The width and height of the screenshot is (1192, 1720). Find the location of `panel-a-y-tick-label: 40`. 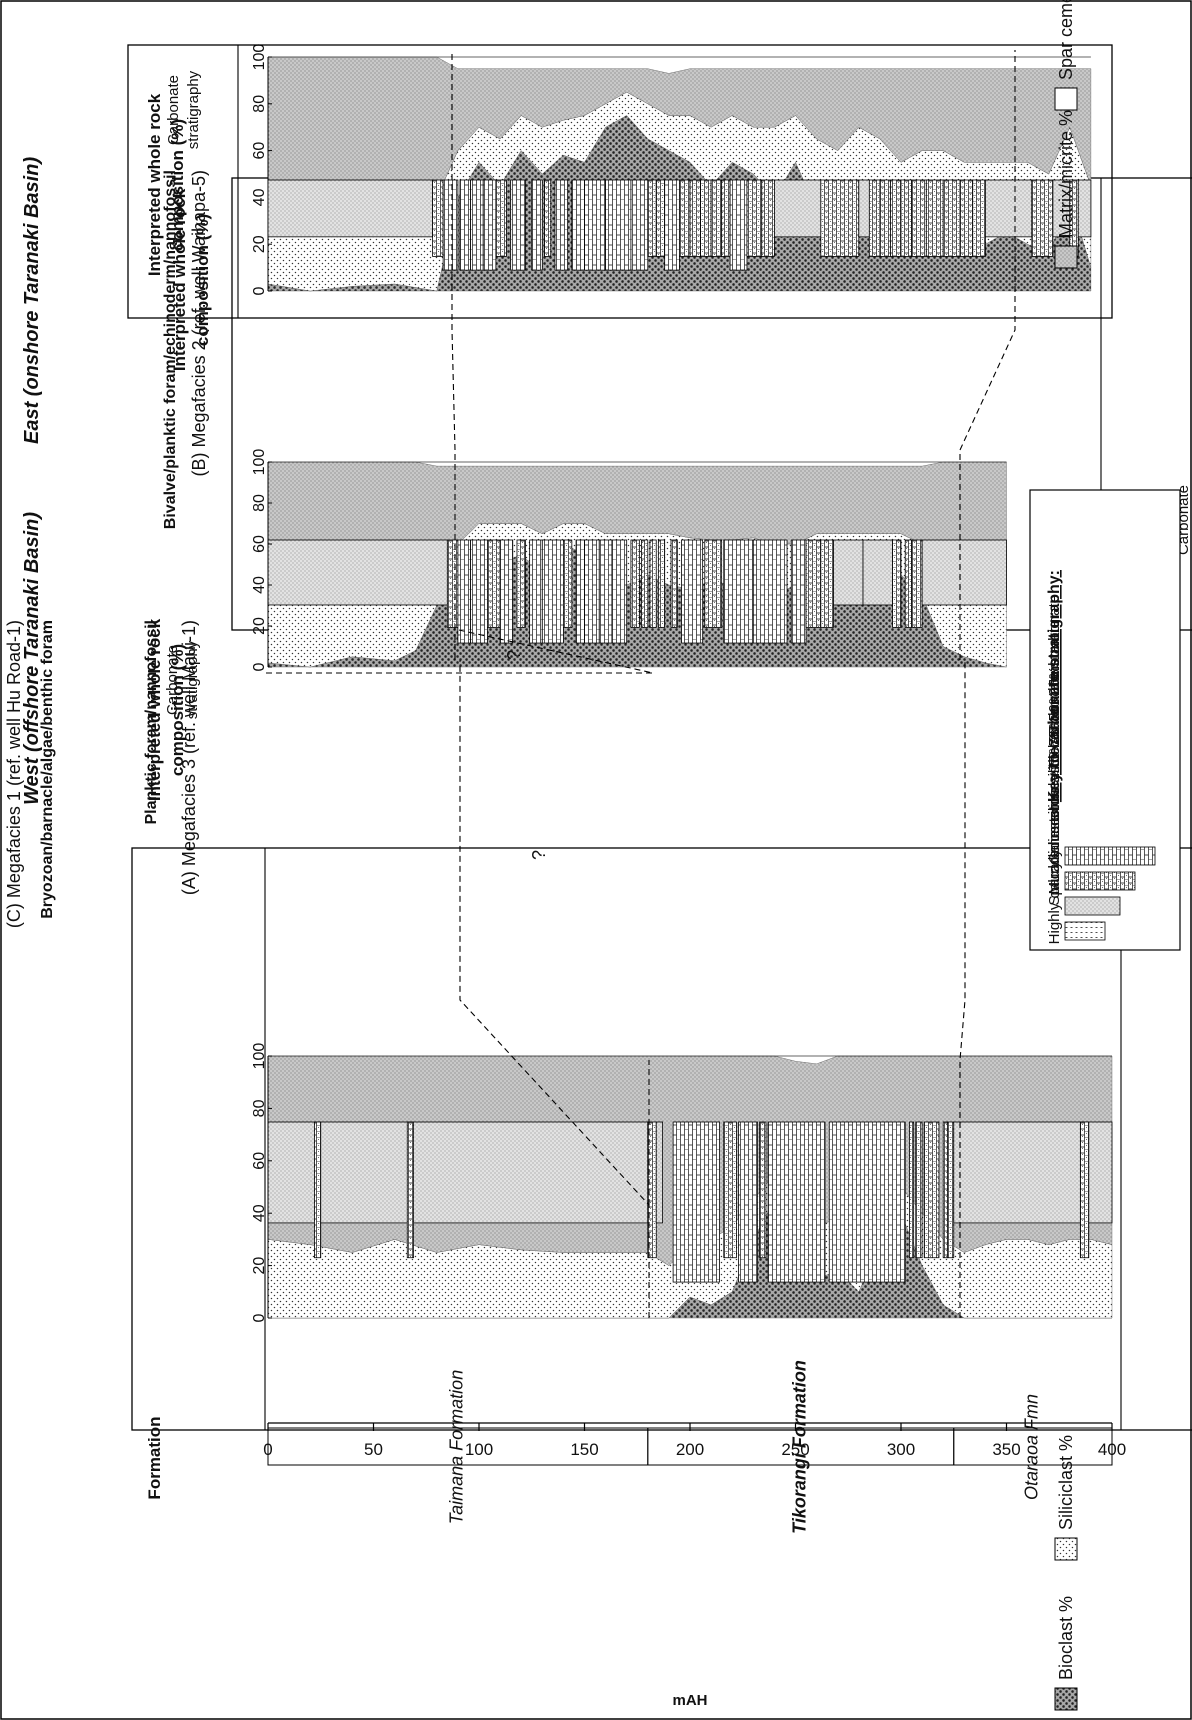

panel-a-y-tick-label: 40 is located at coordinates (259, 1213).